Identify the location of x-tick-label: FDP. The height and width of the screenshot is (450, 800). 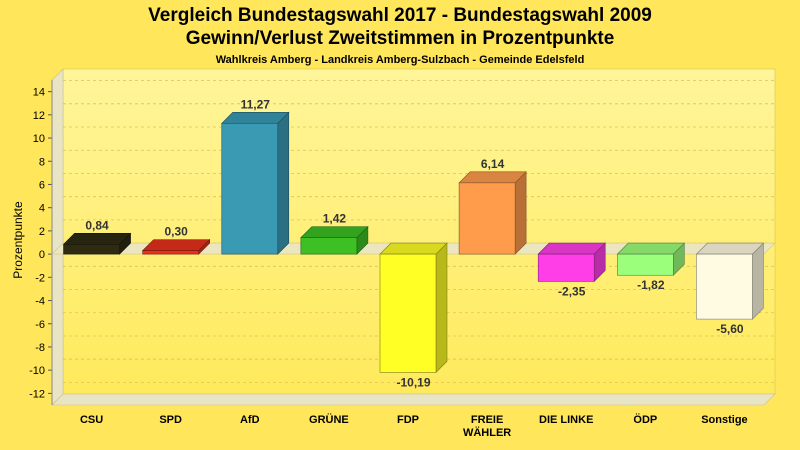
(408, 420).